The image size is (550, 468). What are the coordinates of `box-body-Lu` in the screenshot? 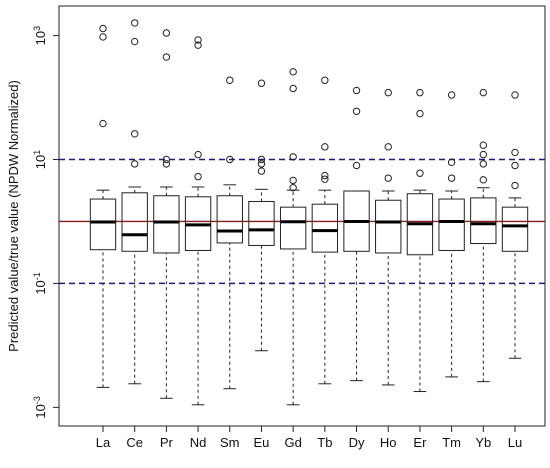 It's located at (515, 229).